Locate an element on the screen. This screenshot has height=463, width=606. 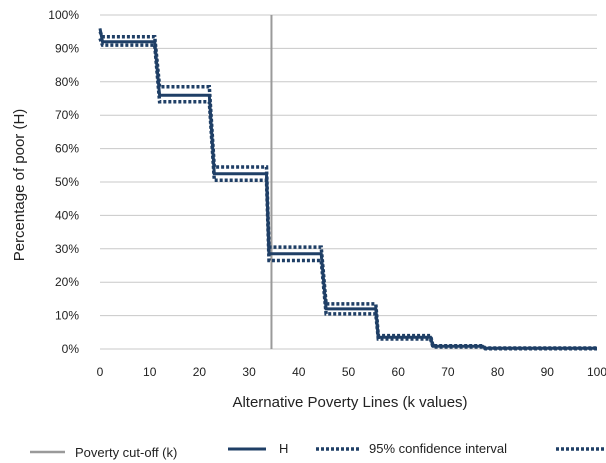
x-axis-ticks: 0 10 20 30 40 50 60 70 80 90 100 is located at coordinates (351, 372).